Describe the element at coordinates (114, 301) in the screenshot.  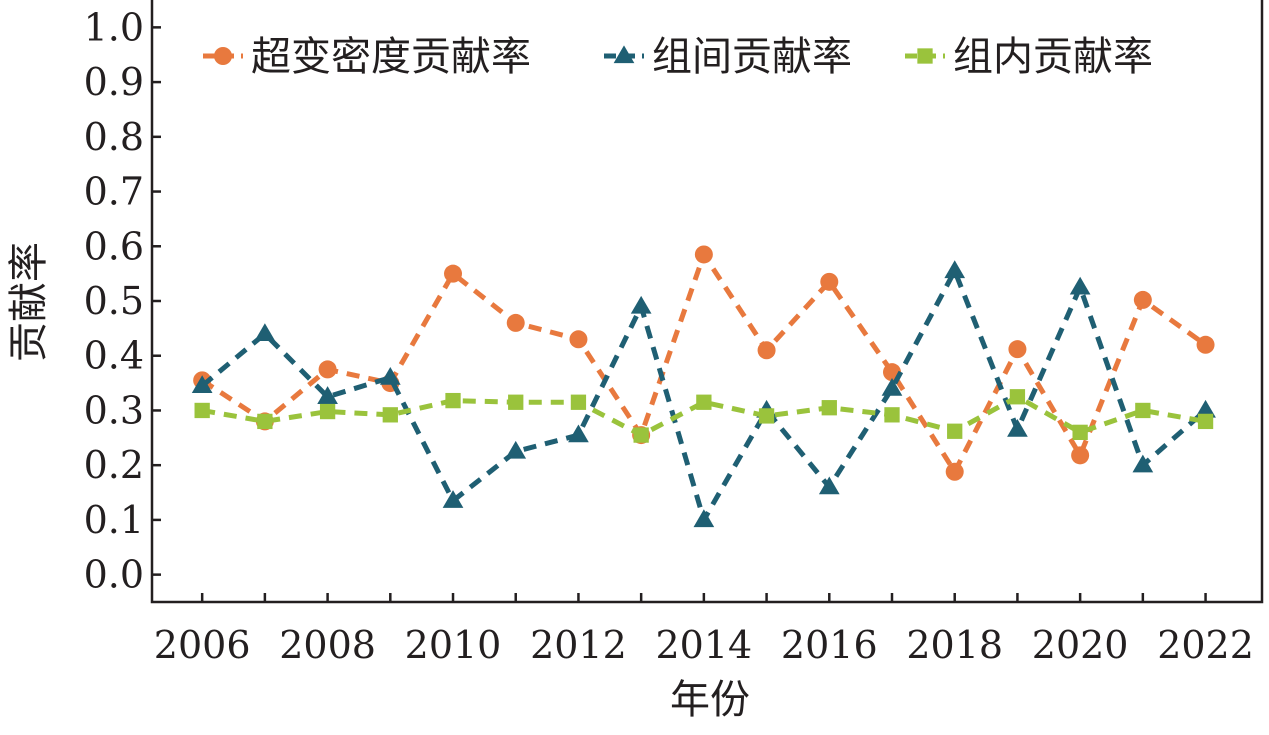
I see `y-tick-label: 0.5` at that location.